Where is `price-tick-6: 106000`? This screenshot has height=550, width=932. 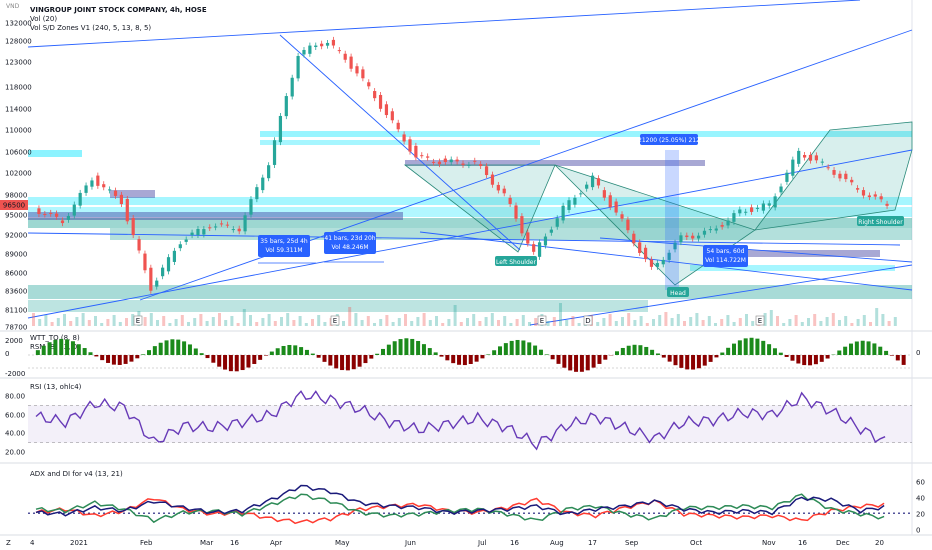
price-tick-6: 106000 is located at coordinates (18, 153).